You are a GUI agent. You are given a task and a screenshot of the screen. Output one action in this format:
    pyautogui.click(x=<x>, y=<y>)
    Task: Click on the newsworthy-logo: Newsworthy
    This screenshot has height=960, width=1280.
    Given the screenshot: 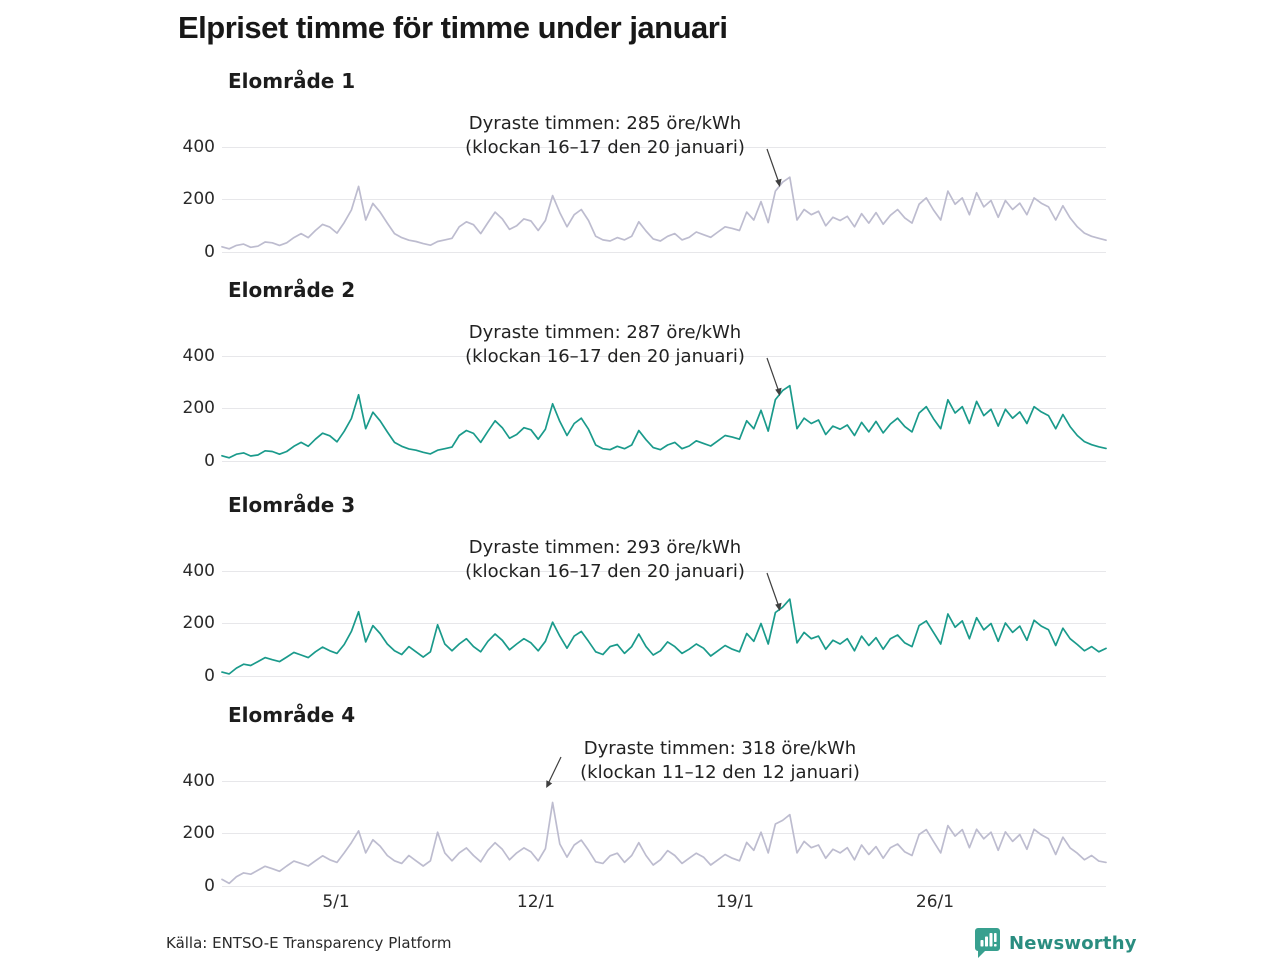 What is the action you would take?
    pyautogui.click(x=1055, y=943)
    